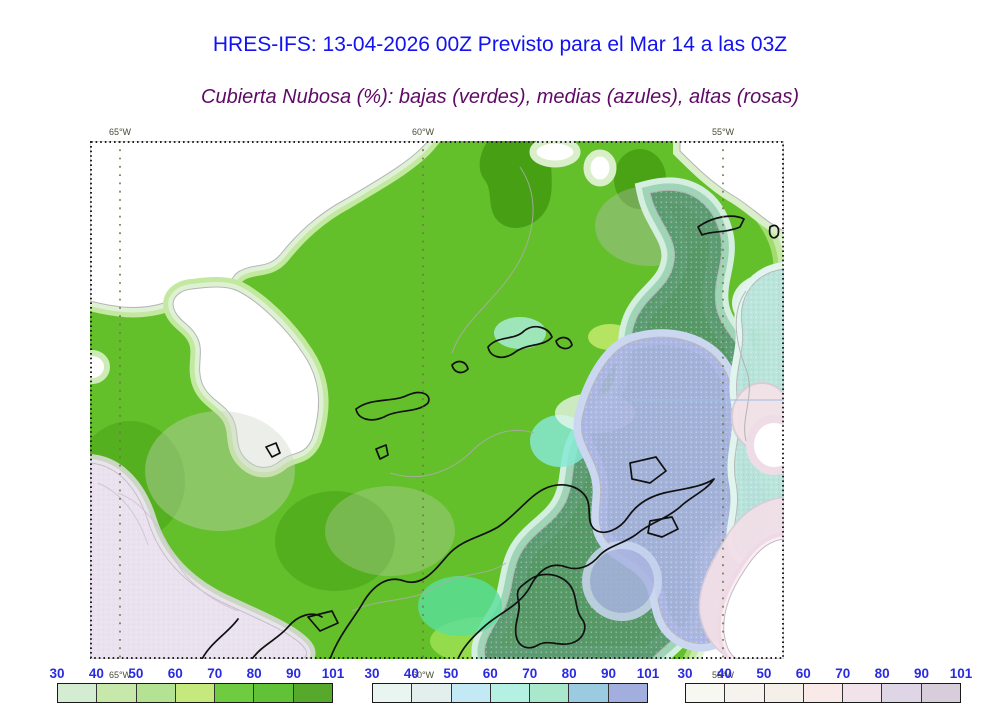 The height and width of the screenshot is (707, 1000). I want to click on meridian-label-bottom-2: 55°W, so click(723, 675).